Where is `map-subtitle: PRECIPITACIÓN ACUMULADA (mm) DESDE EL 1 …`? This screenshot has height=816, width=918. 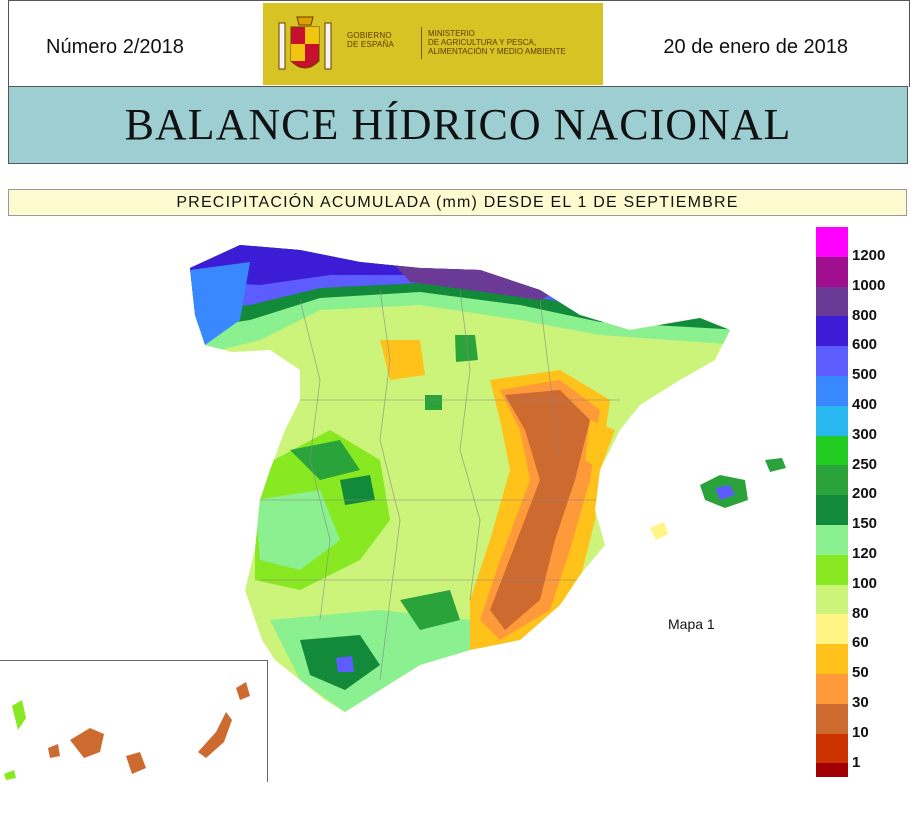 map-subtitle: PRECIPITACIÓN ACUMULADA (mm) DESDE EL 1 … is located at coordinates (457, 202).